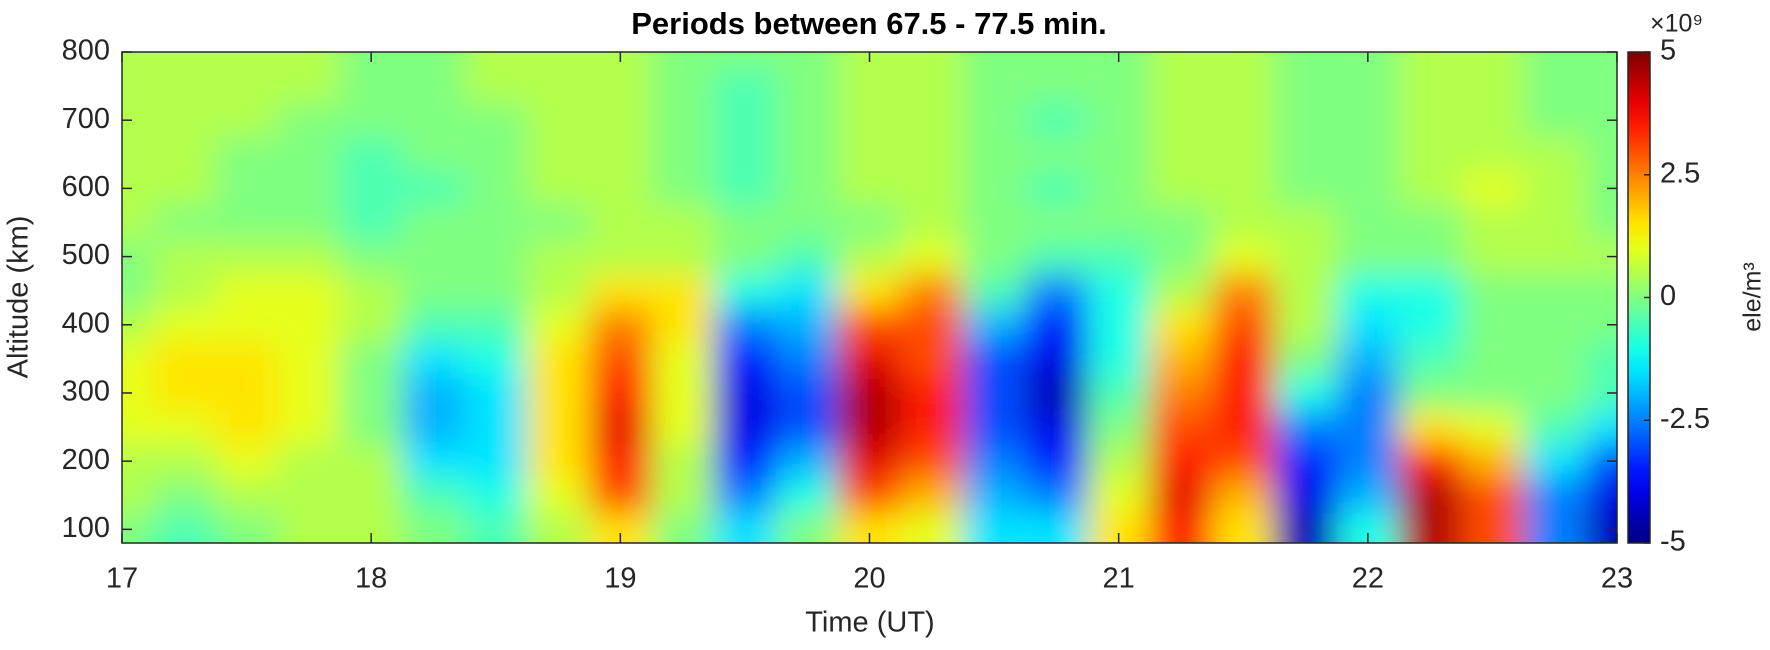 The image size is (1770, 650). I want to click on y-axis-label: Altitude (km), so click(19, 297).